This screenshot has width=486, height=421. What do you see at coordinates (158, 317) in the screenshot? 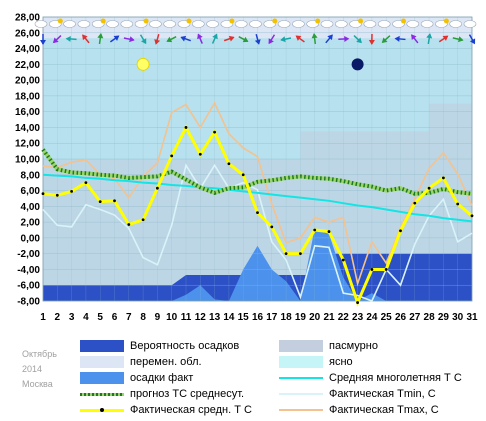
I see `x-tick-label: 9` at bounding box center [158, 317].